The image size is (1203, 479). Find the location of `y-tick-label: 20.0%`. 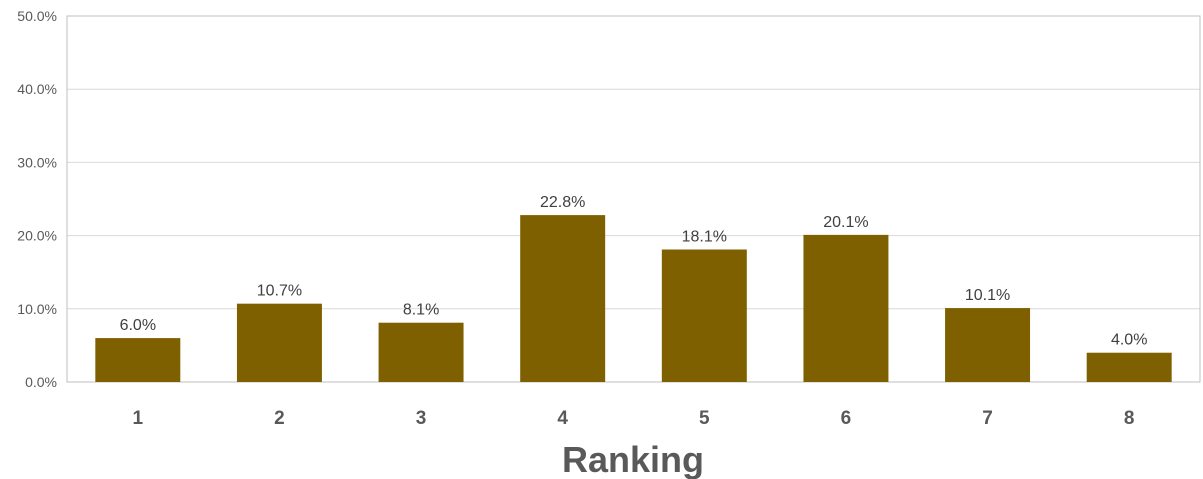

y-tick-label: 20.0% is located at coordinates (37, 236).